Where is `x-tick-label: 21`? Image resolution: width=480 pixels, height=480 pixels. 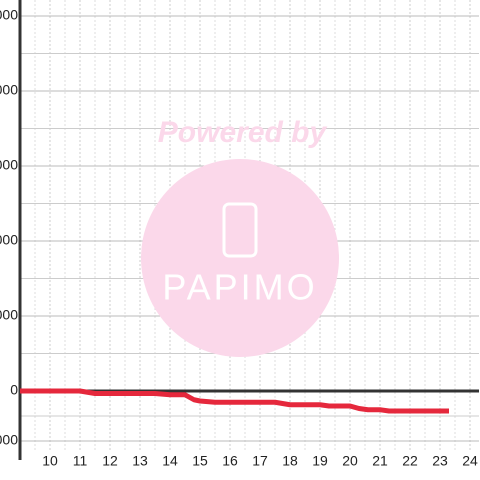 x-tick-label: 21 is located at coordinates (380, 461).